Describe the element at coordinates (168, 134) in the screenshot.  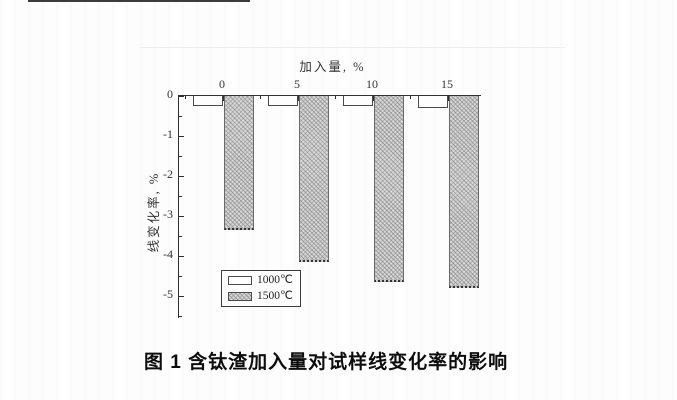
I see `y-tick-label: -1` at that location.